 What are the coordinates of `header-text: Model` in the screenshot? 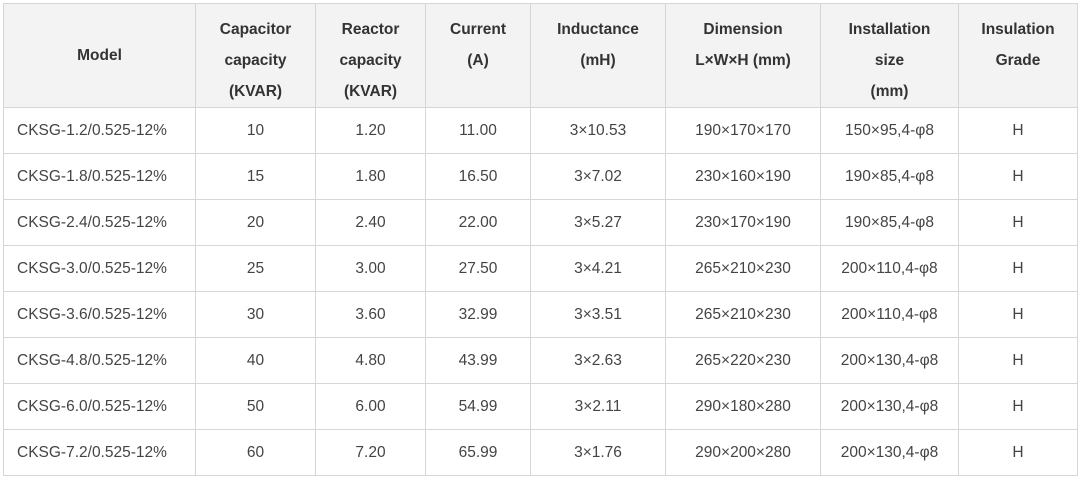 It's located at (99, 55).